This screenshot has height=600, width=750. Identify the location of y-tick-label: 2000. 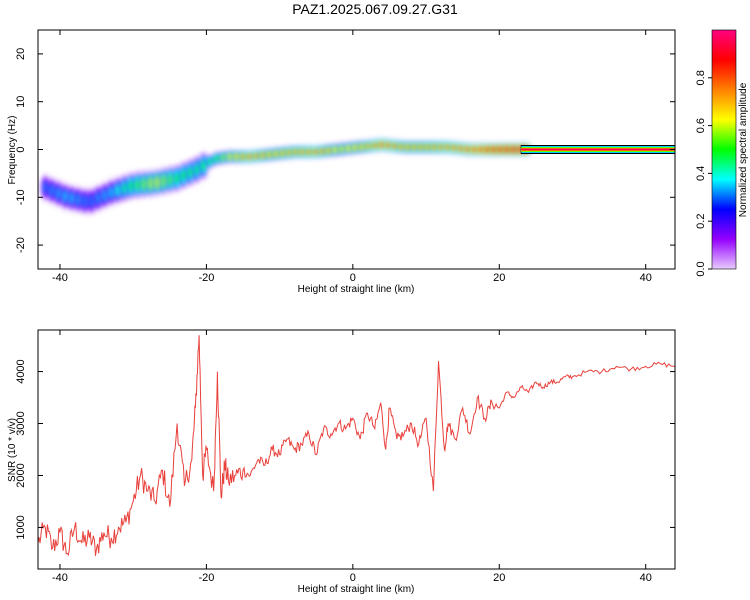
(21, 475).